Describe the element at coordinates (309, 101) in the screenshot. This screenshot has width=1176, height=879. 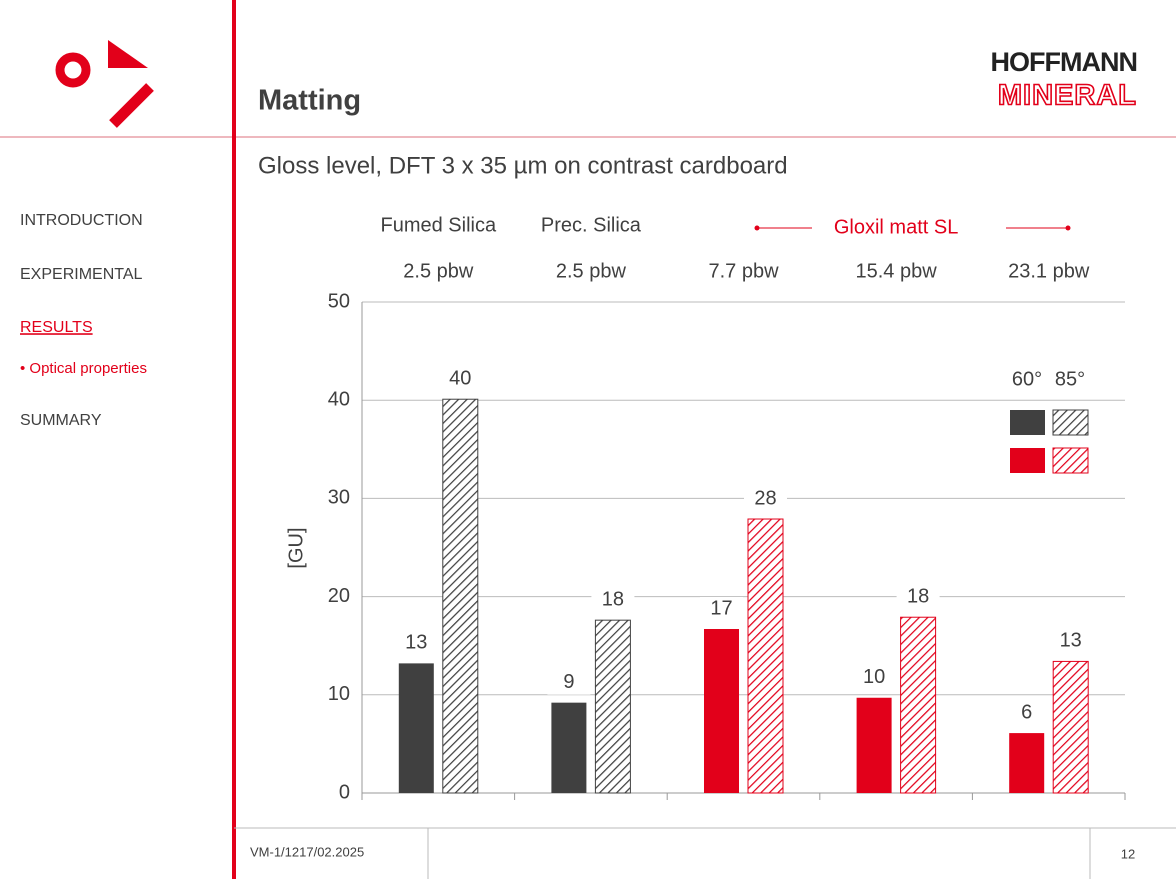
I see `slide-title: Matting` at that location.